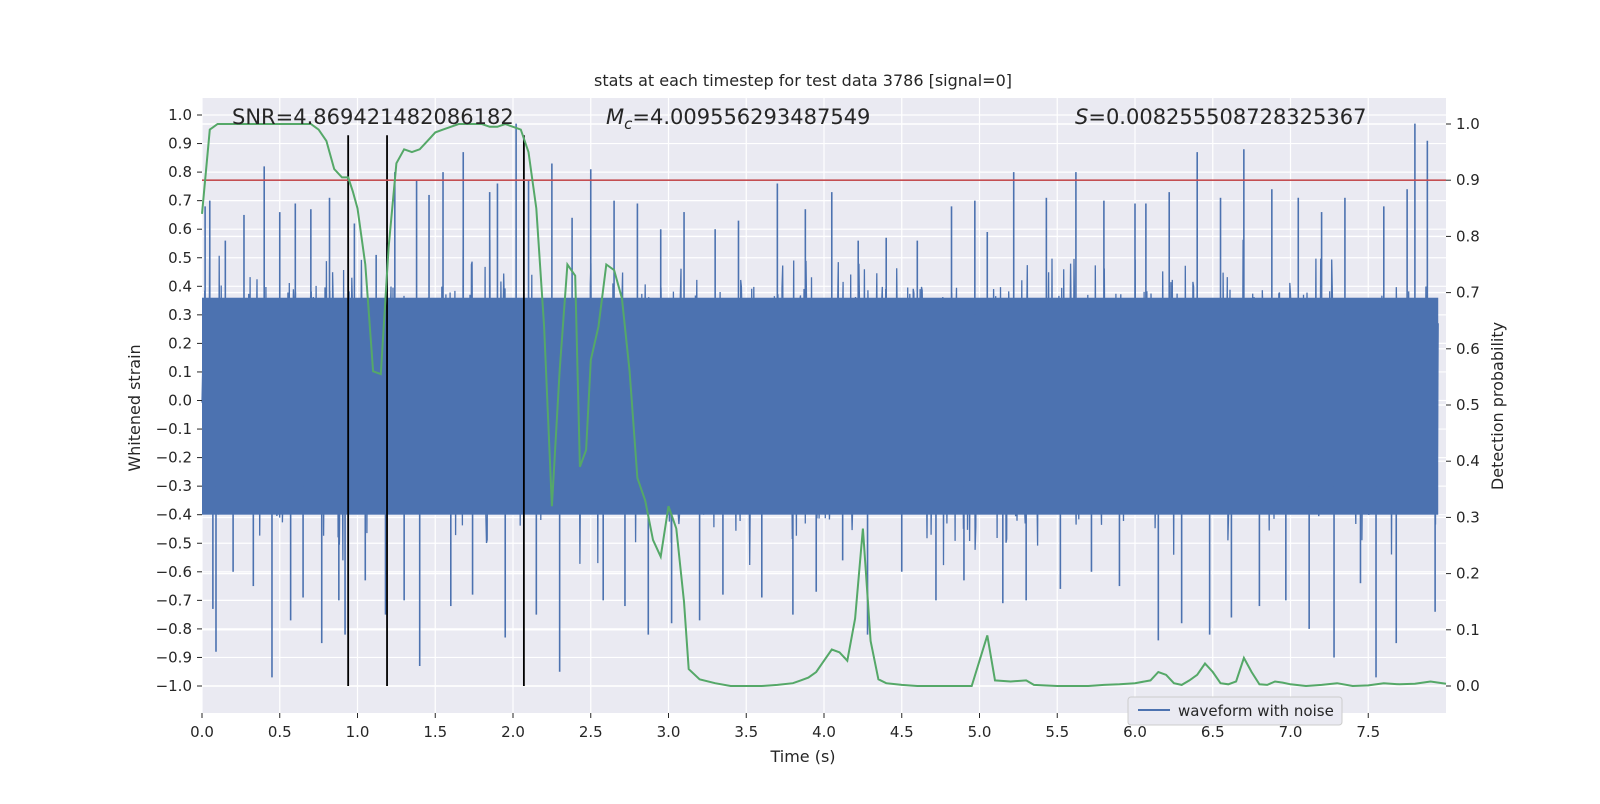 This screenshot has width=1600, height=804. What do you see at coordinates (1468, 349) in the screenshot?
I see `y-right-tick-label: 0.6` at bounding box center [1468, 349].